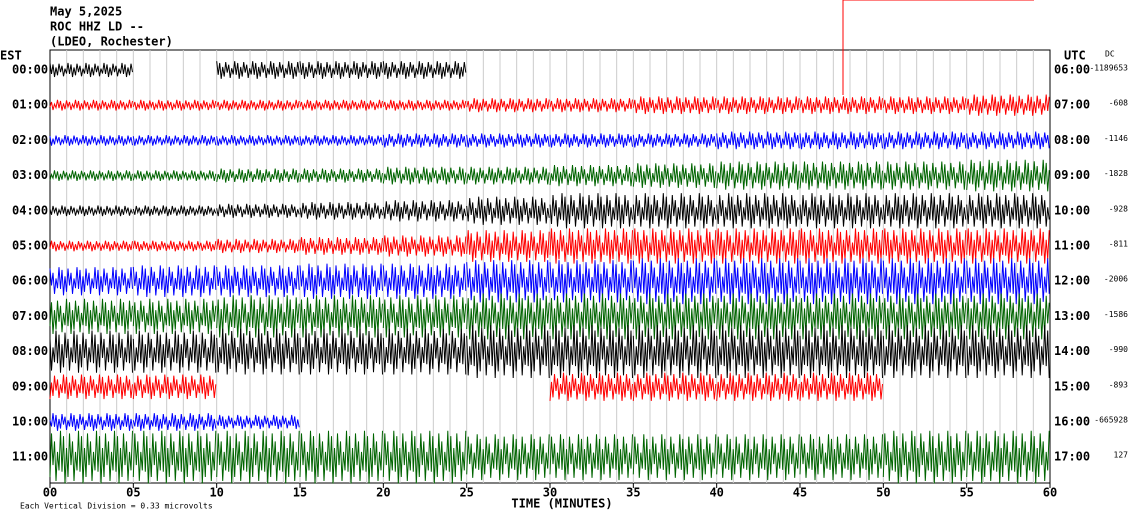 The height and width of the screenshot is (519, 1130). I want to click on est-label: 01:00, so click(30, 105).